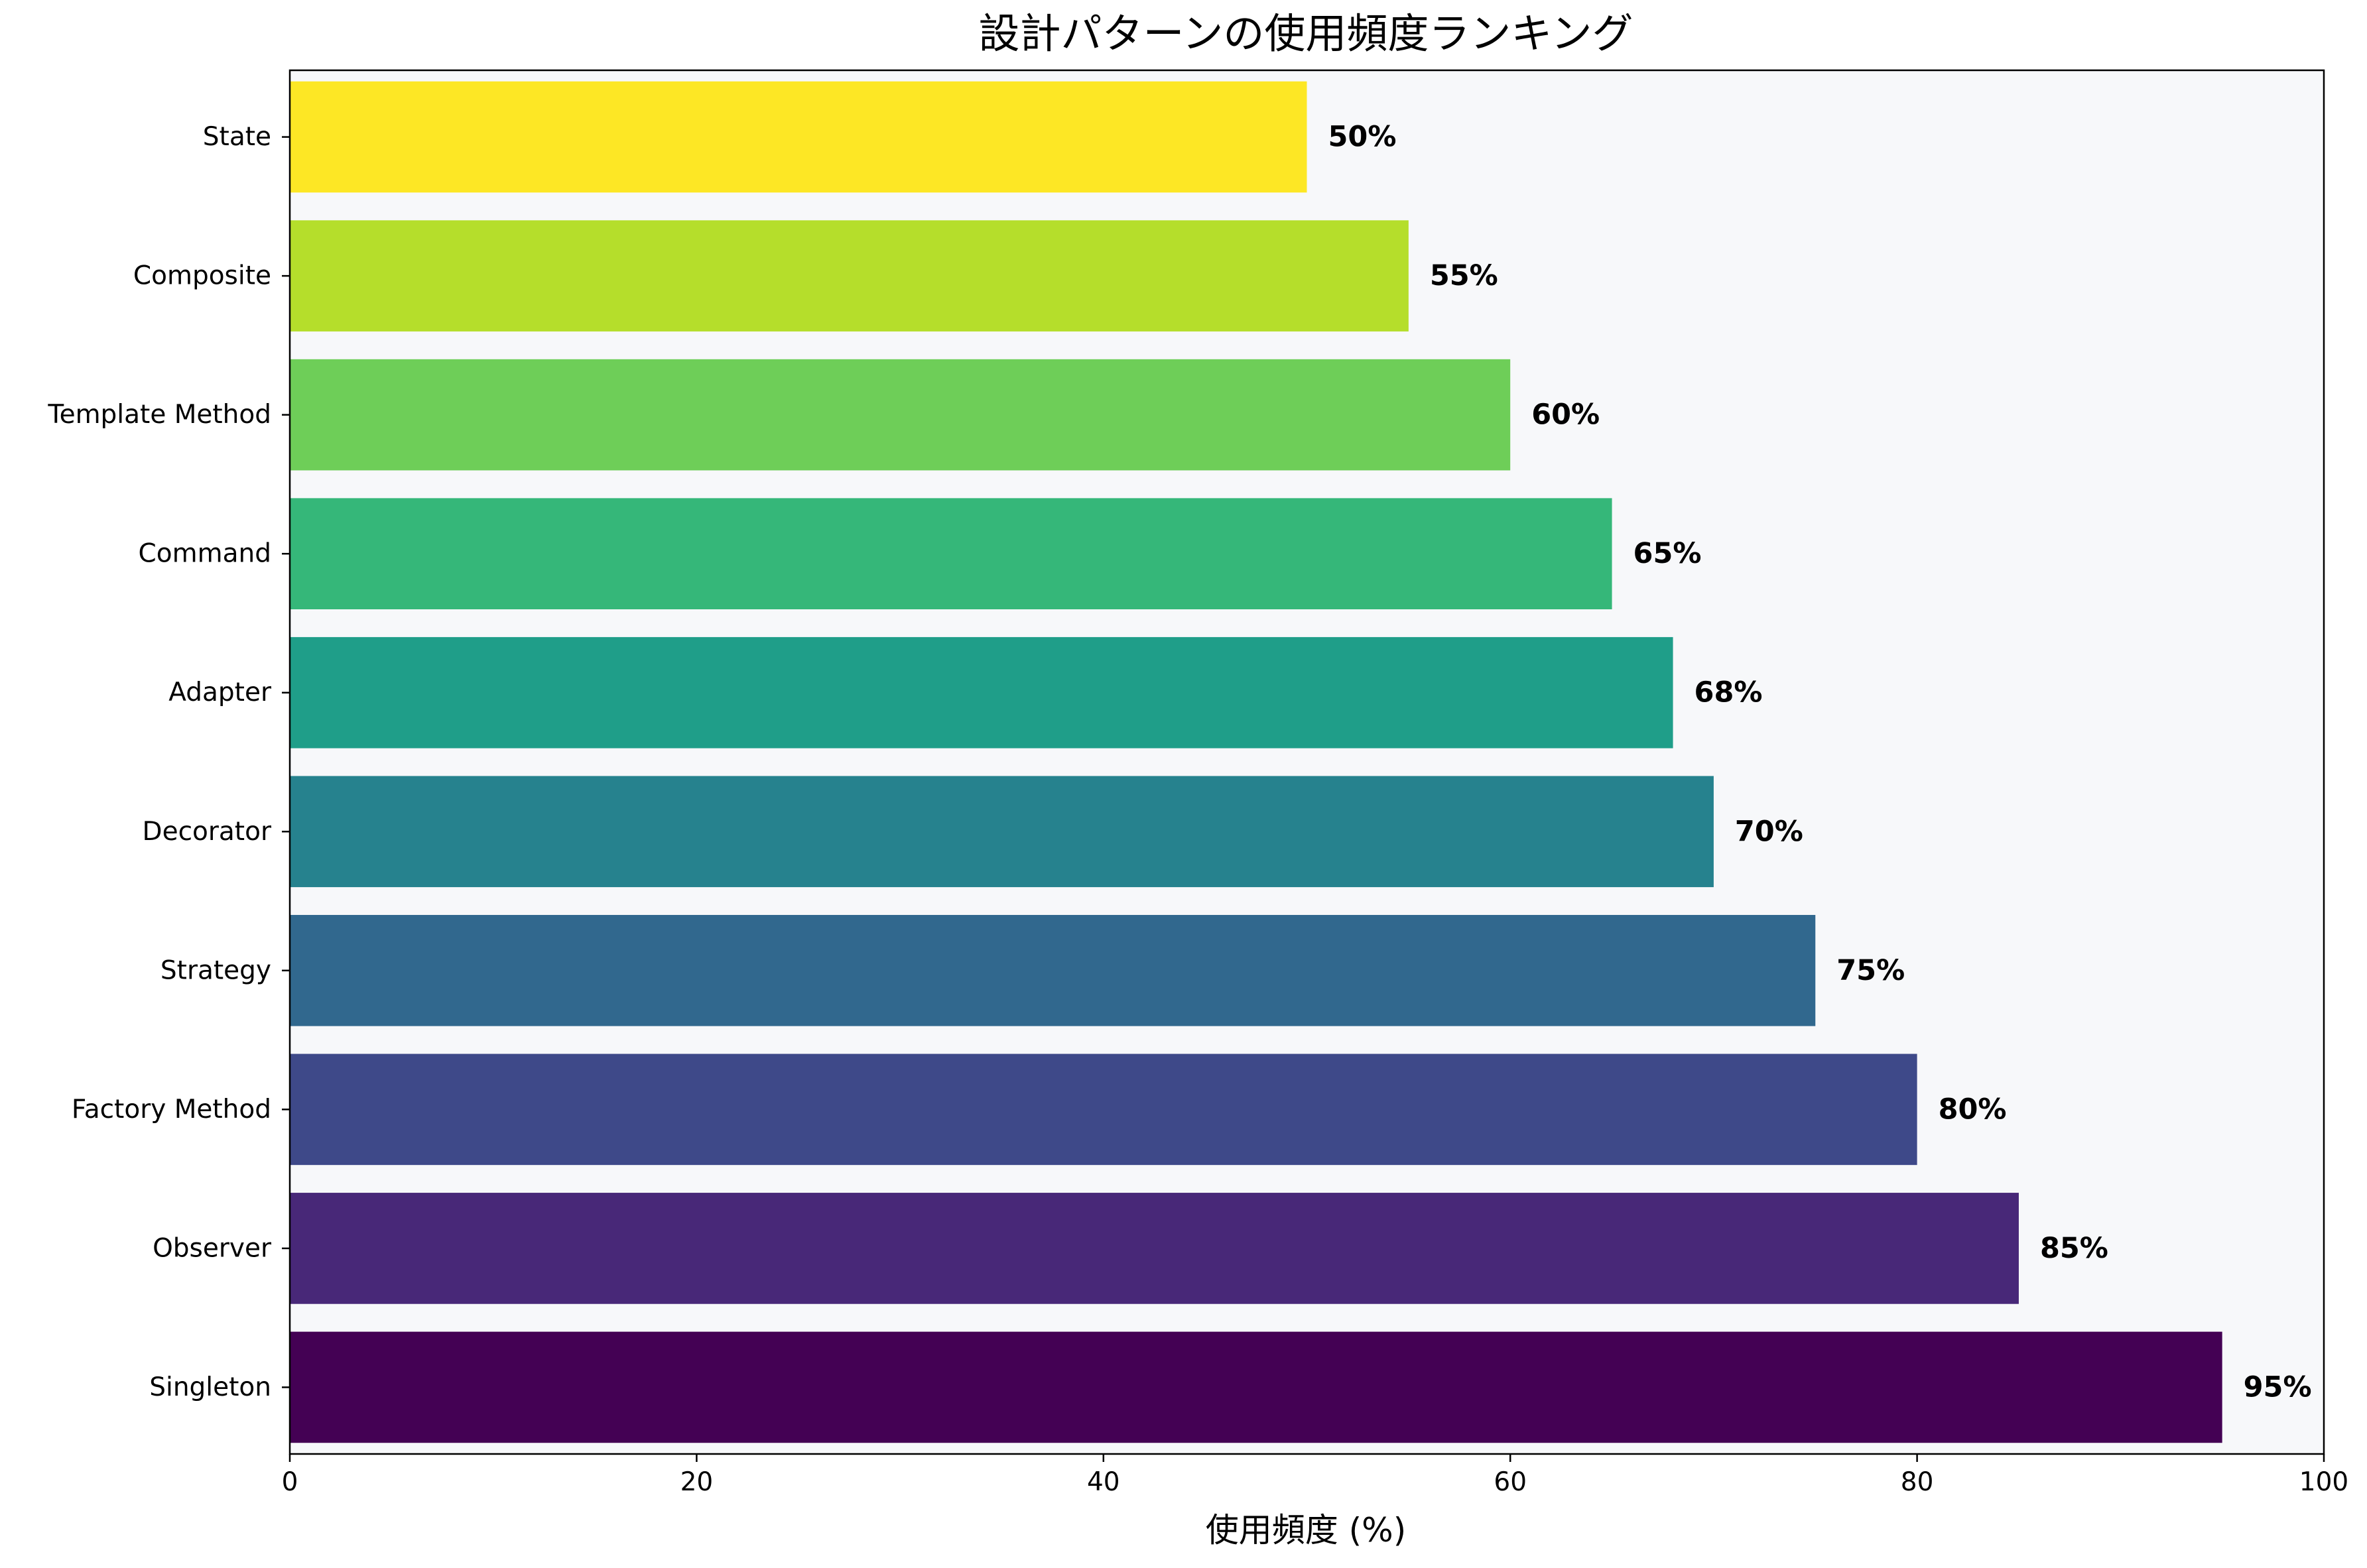  I want to click on y-tick-label: Template Method, so click(159, 415).